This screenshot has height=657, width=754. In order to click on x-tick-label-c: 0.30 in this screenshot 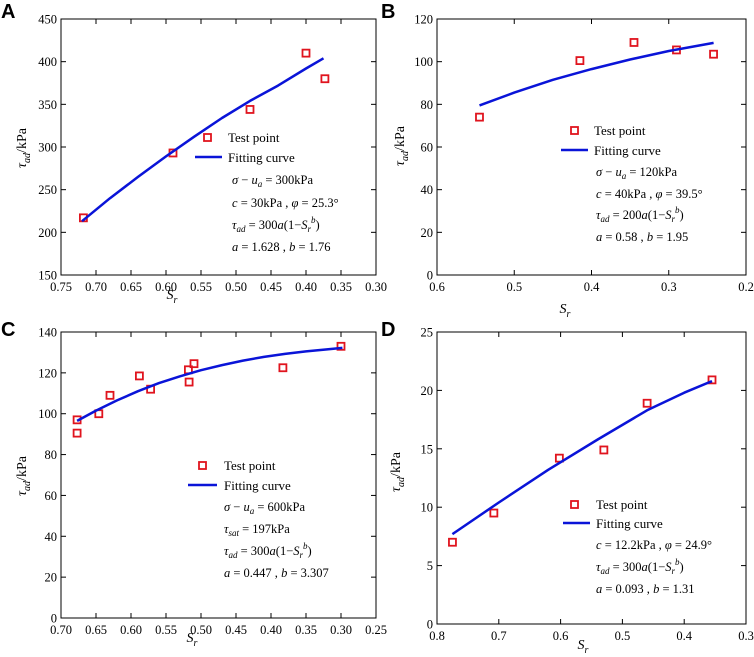, I will do `click(341, 630)`.